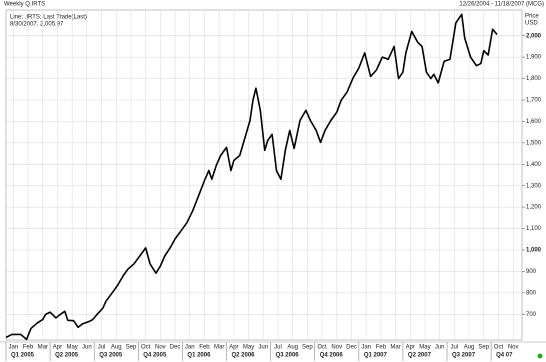  I want to click on y-tick-label: 2,000, so click(534, 36).